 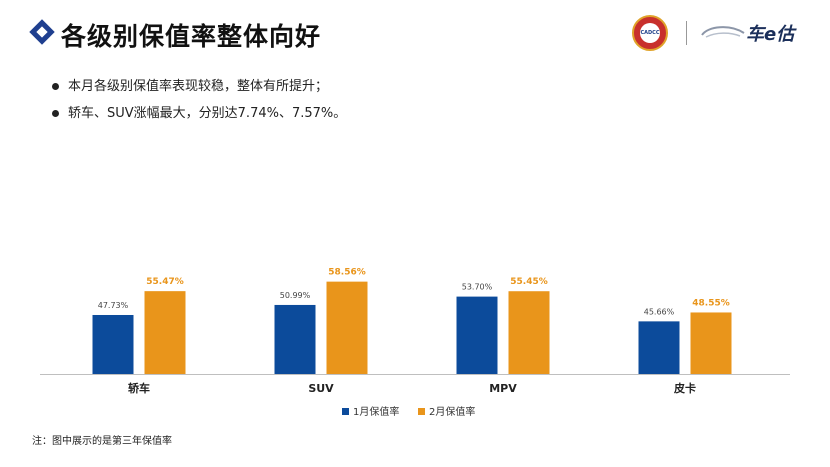 I want to click on data-label: 48.55%, so click(x=711, y=303).